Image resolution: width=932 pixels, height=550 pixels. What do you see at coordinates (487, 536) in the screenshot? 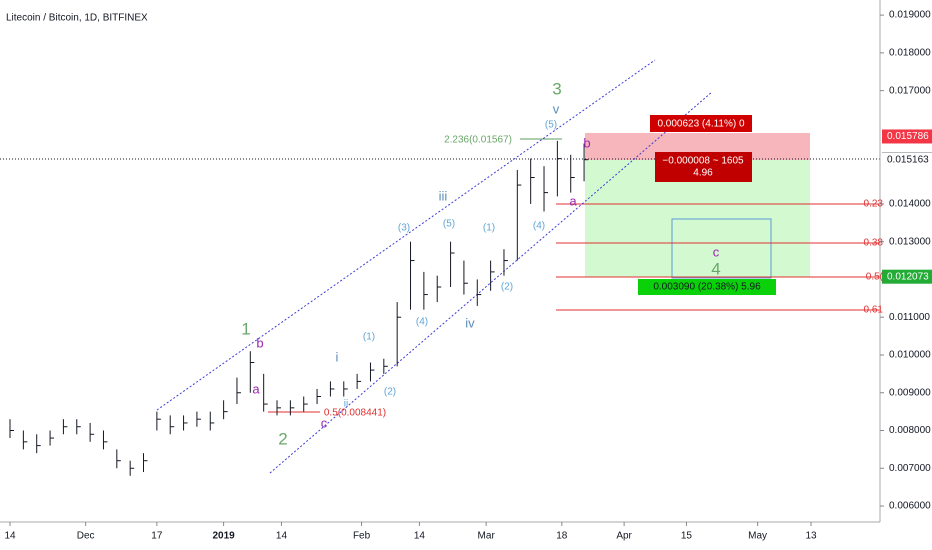
I see `x-tick-label: Mar` at bounding box center [487, 536].